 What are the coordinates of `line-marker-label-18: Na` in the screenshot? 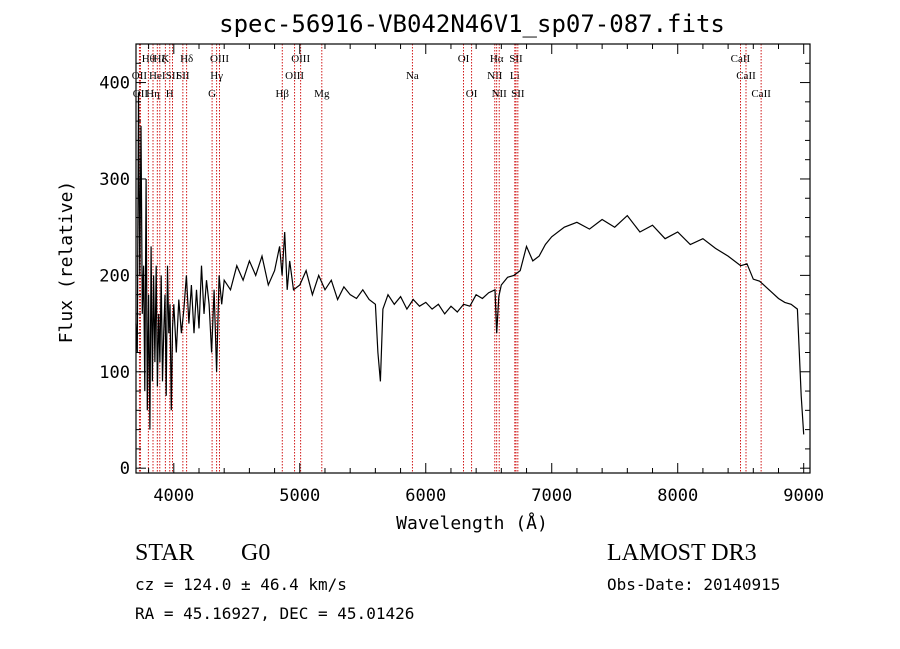 It's located at (412, 76).